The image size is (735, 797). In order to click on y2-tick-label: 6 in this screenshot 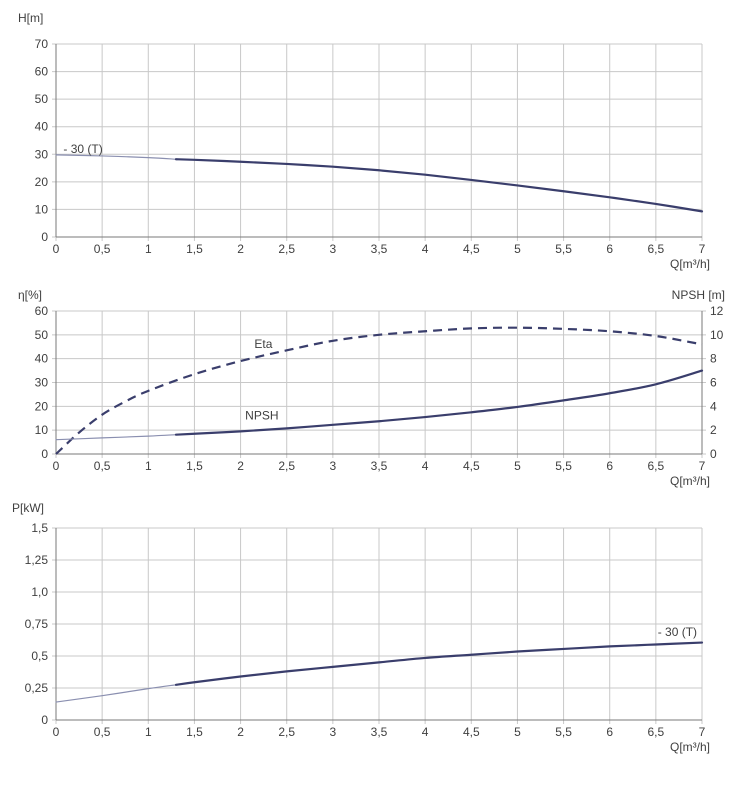, I will do `click(713, 383)`.